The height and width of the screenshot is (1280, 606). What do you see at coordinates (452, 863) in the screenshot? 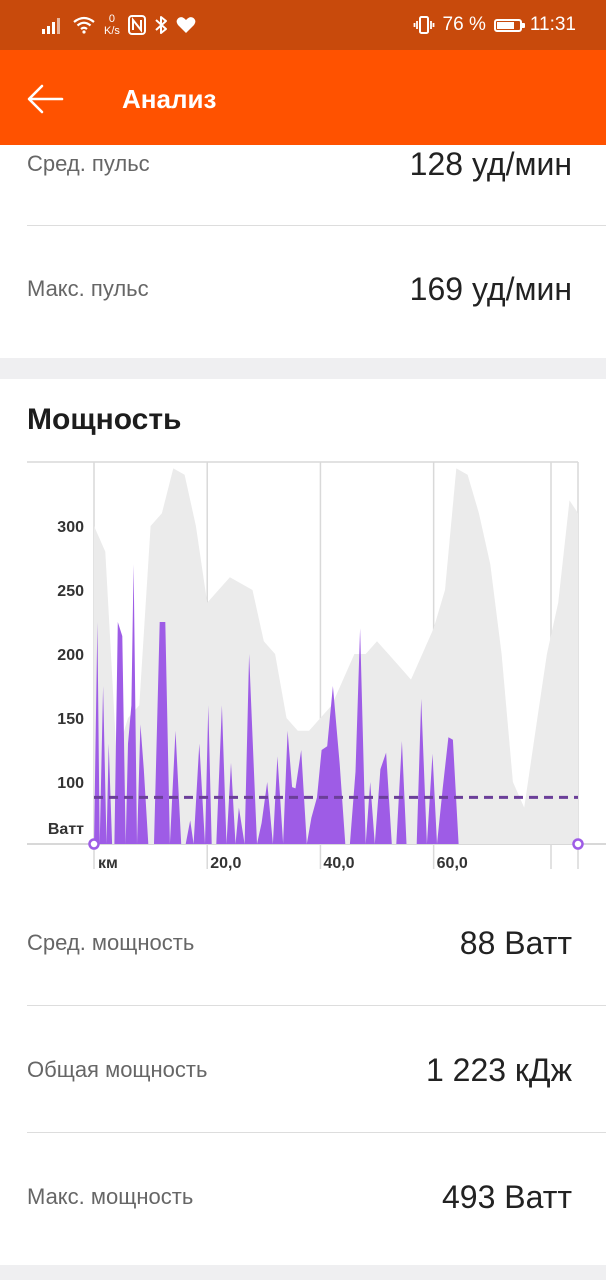
I see `x-tick-label: 60,0` at bounding box center [452, 863].